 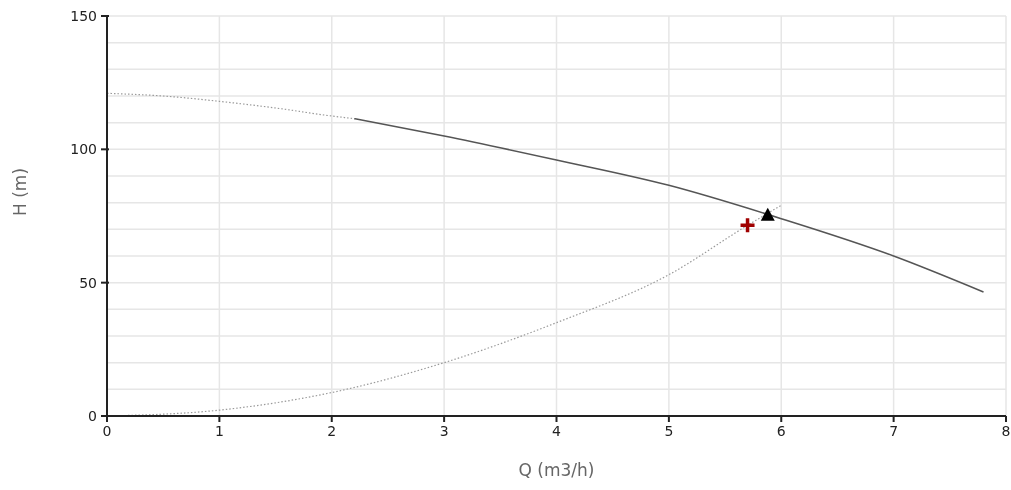 What do you see at coordinates (444, 431) in the screenshot?
I see `x-tick-label: 3` at bounding box center [444, 431].